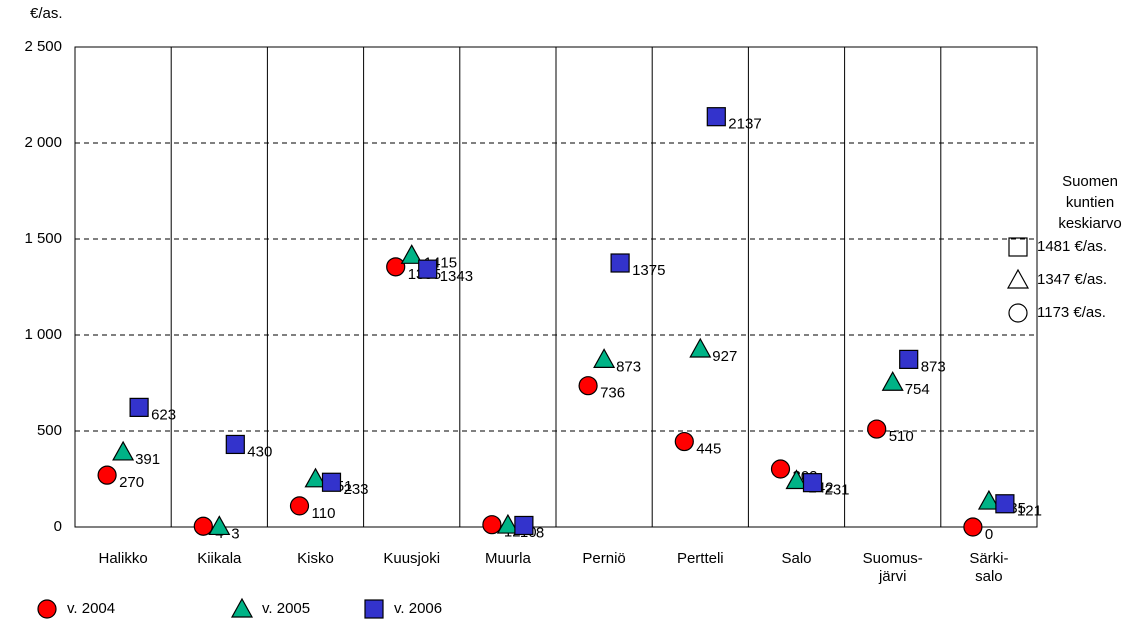 This screenshot has width=1141, height=626. Describe the element at coordinates (1090, 202) in the screenshot. I see `reference-title: kuntien` at that location.